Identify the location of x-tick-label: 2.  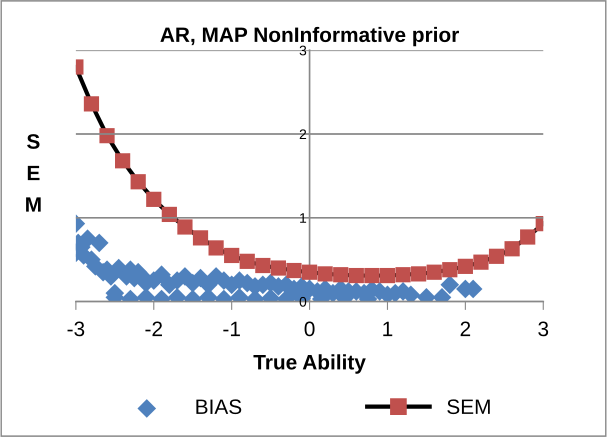
(465, 329).